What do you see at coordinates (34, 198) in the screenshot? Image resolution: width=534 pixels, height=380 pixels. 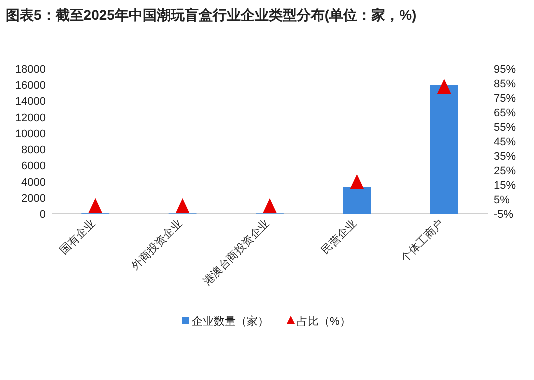 I see `y-tick-label: 2000` at bounding box center [34, 198].